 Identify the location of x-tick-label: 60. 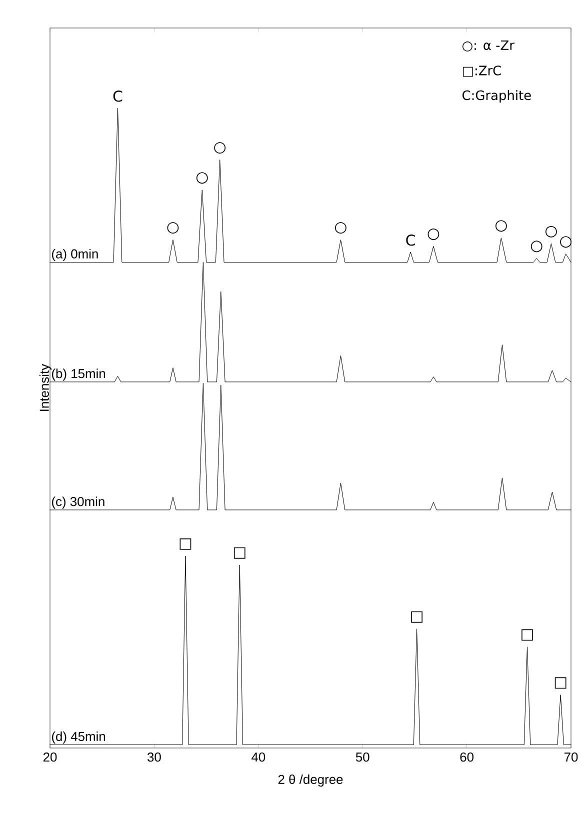
(467, 757).